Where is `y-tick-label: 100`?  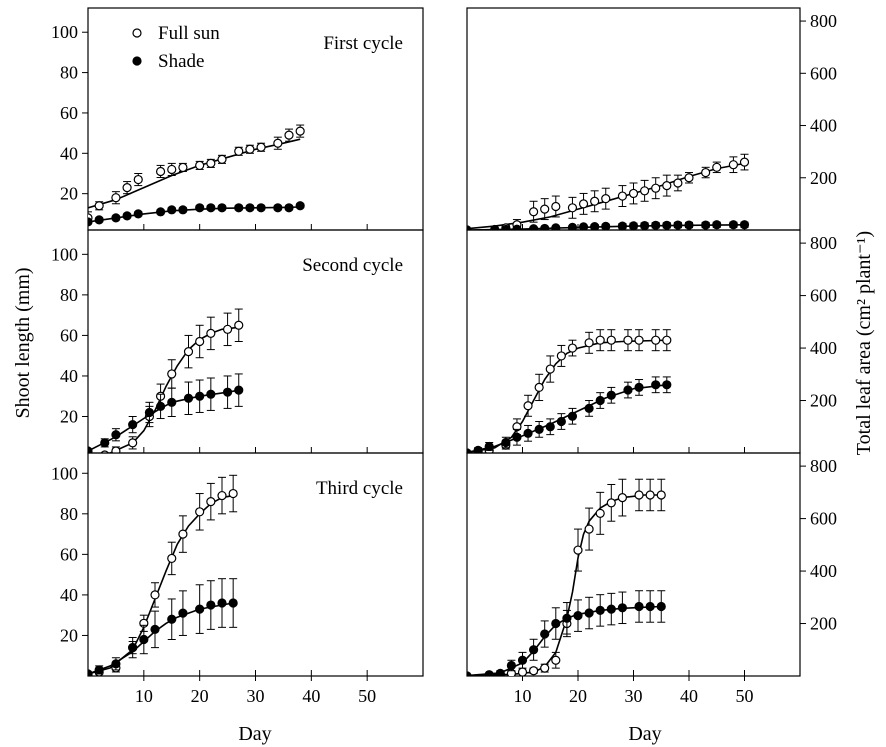
y-tick-label: 100 is located at coordinates (64, 32).